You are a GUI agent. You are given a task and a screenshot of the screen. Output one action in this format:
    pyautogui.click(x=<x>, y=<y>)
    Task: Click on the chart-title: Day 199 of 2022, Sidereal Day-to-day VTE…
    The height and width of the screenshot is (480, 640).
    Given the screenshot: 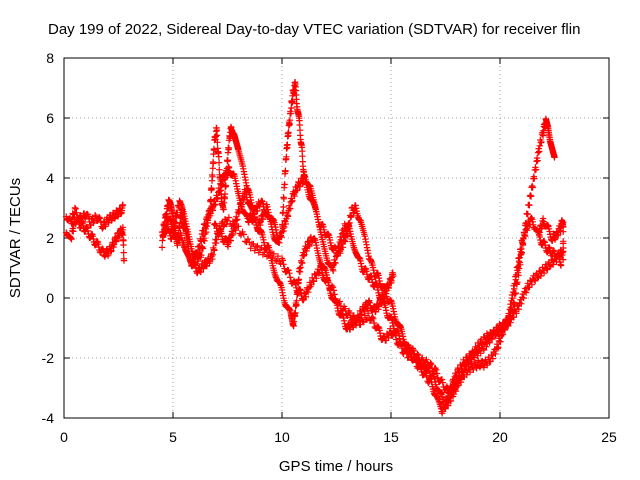 What is the action you would take?
    pyautogui.click(x=314, y=29)
    